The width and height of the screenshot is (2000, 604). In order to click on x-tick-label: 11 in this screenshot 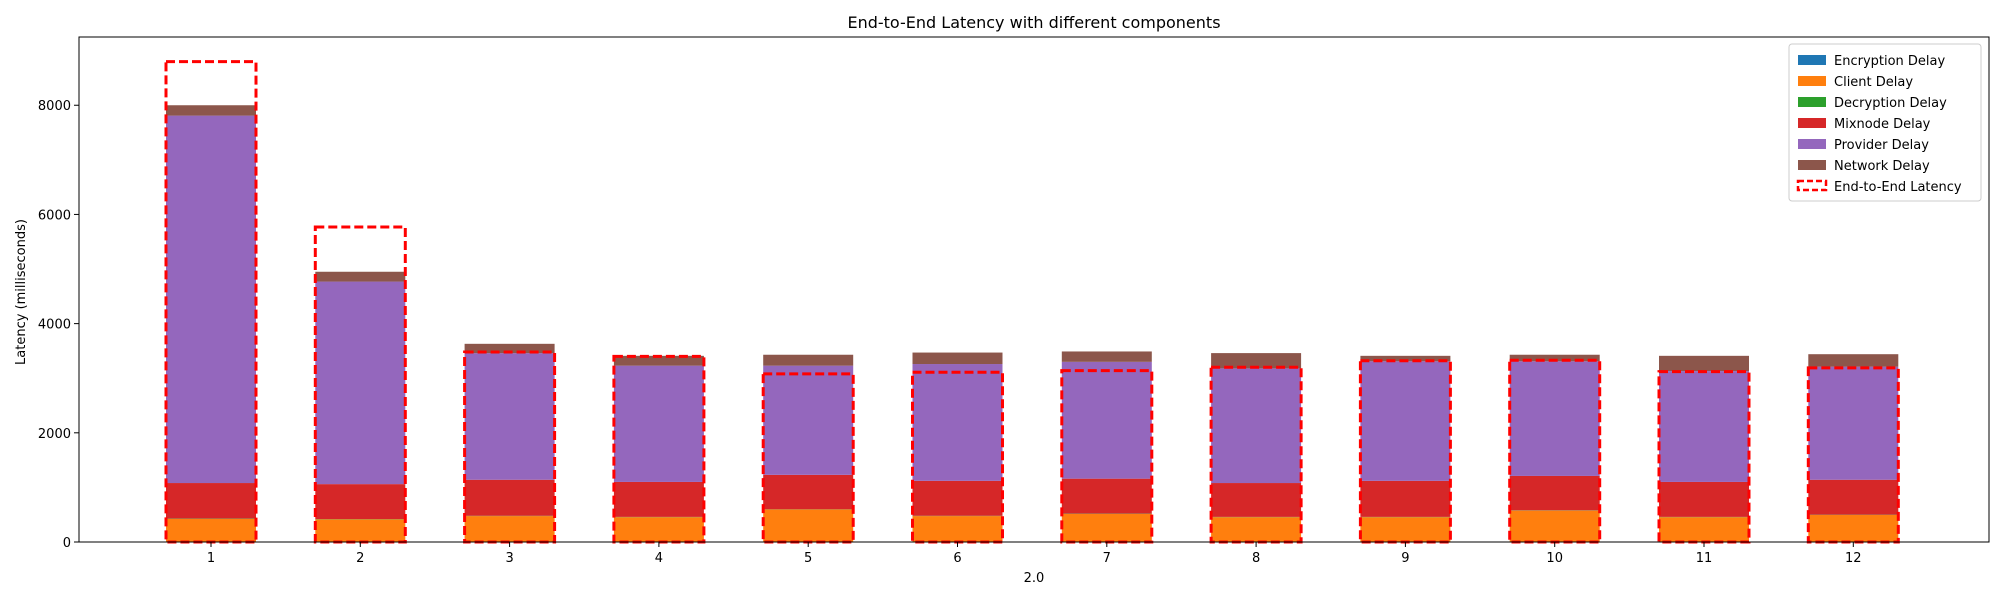, I will do `click(1704, 558)`.